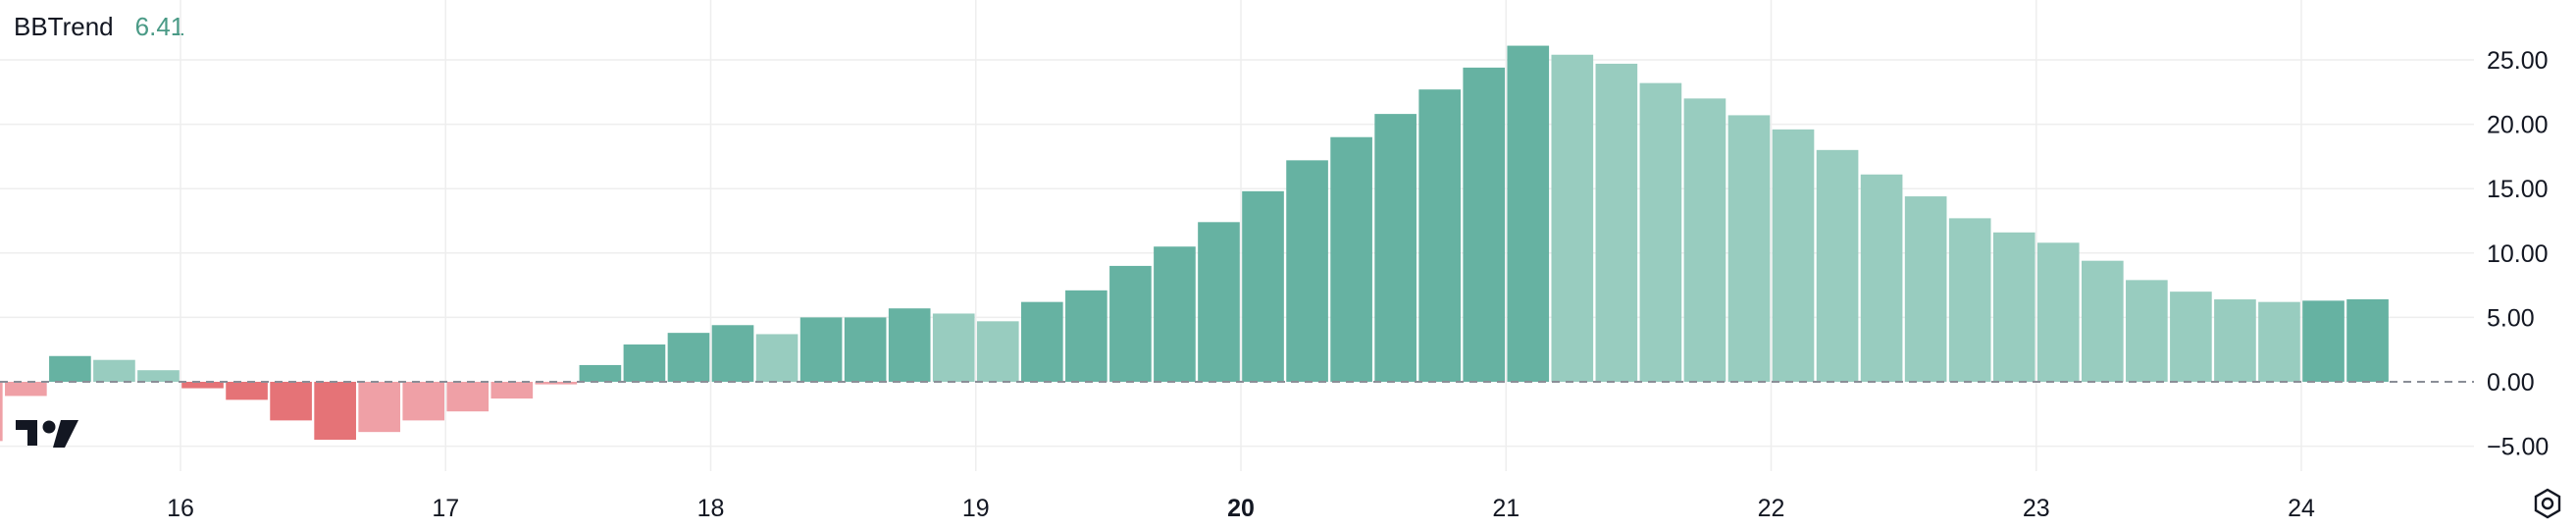 The image size is (2576, 530). What do you see at coordinates (1771, 509) in the screenshot?
I see `x-tick-label: 22` at bounding box center [1771, 509].